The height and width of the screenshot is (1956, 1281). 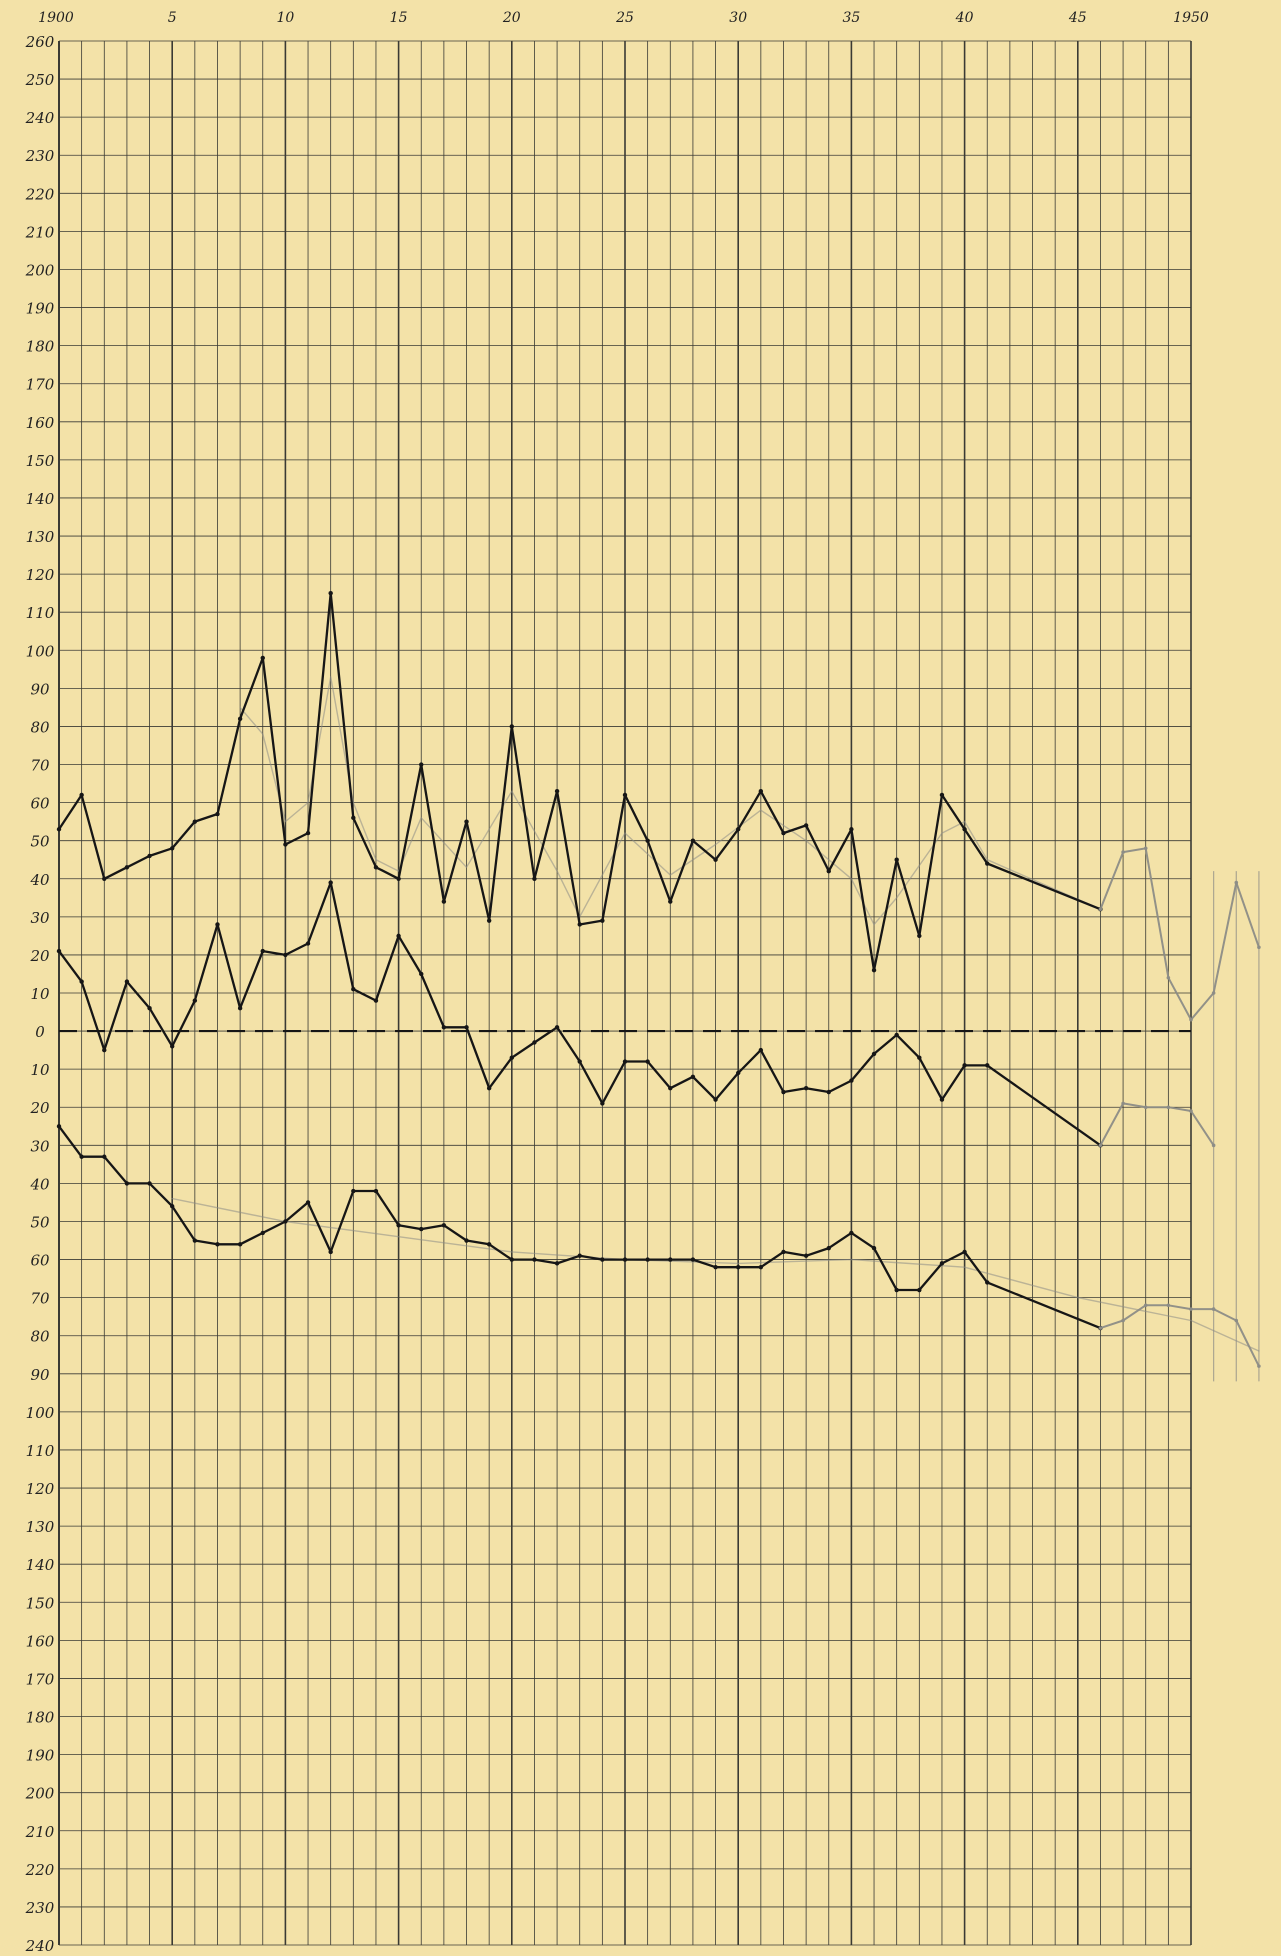 I want to click on x-tick-label: 15, so click(x=399, y=18).